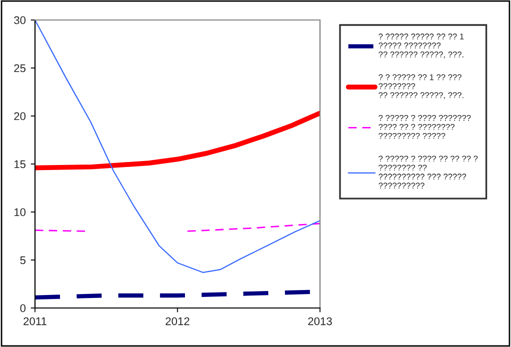 The height and width of the screenshot is (347, 511). I want to click on x-tick-label: 2013, so click(320, 321).